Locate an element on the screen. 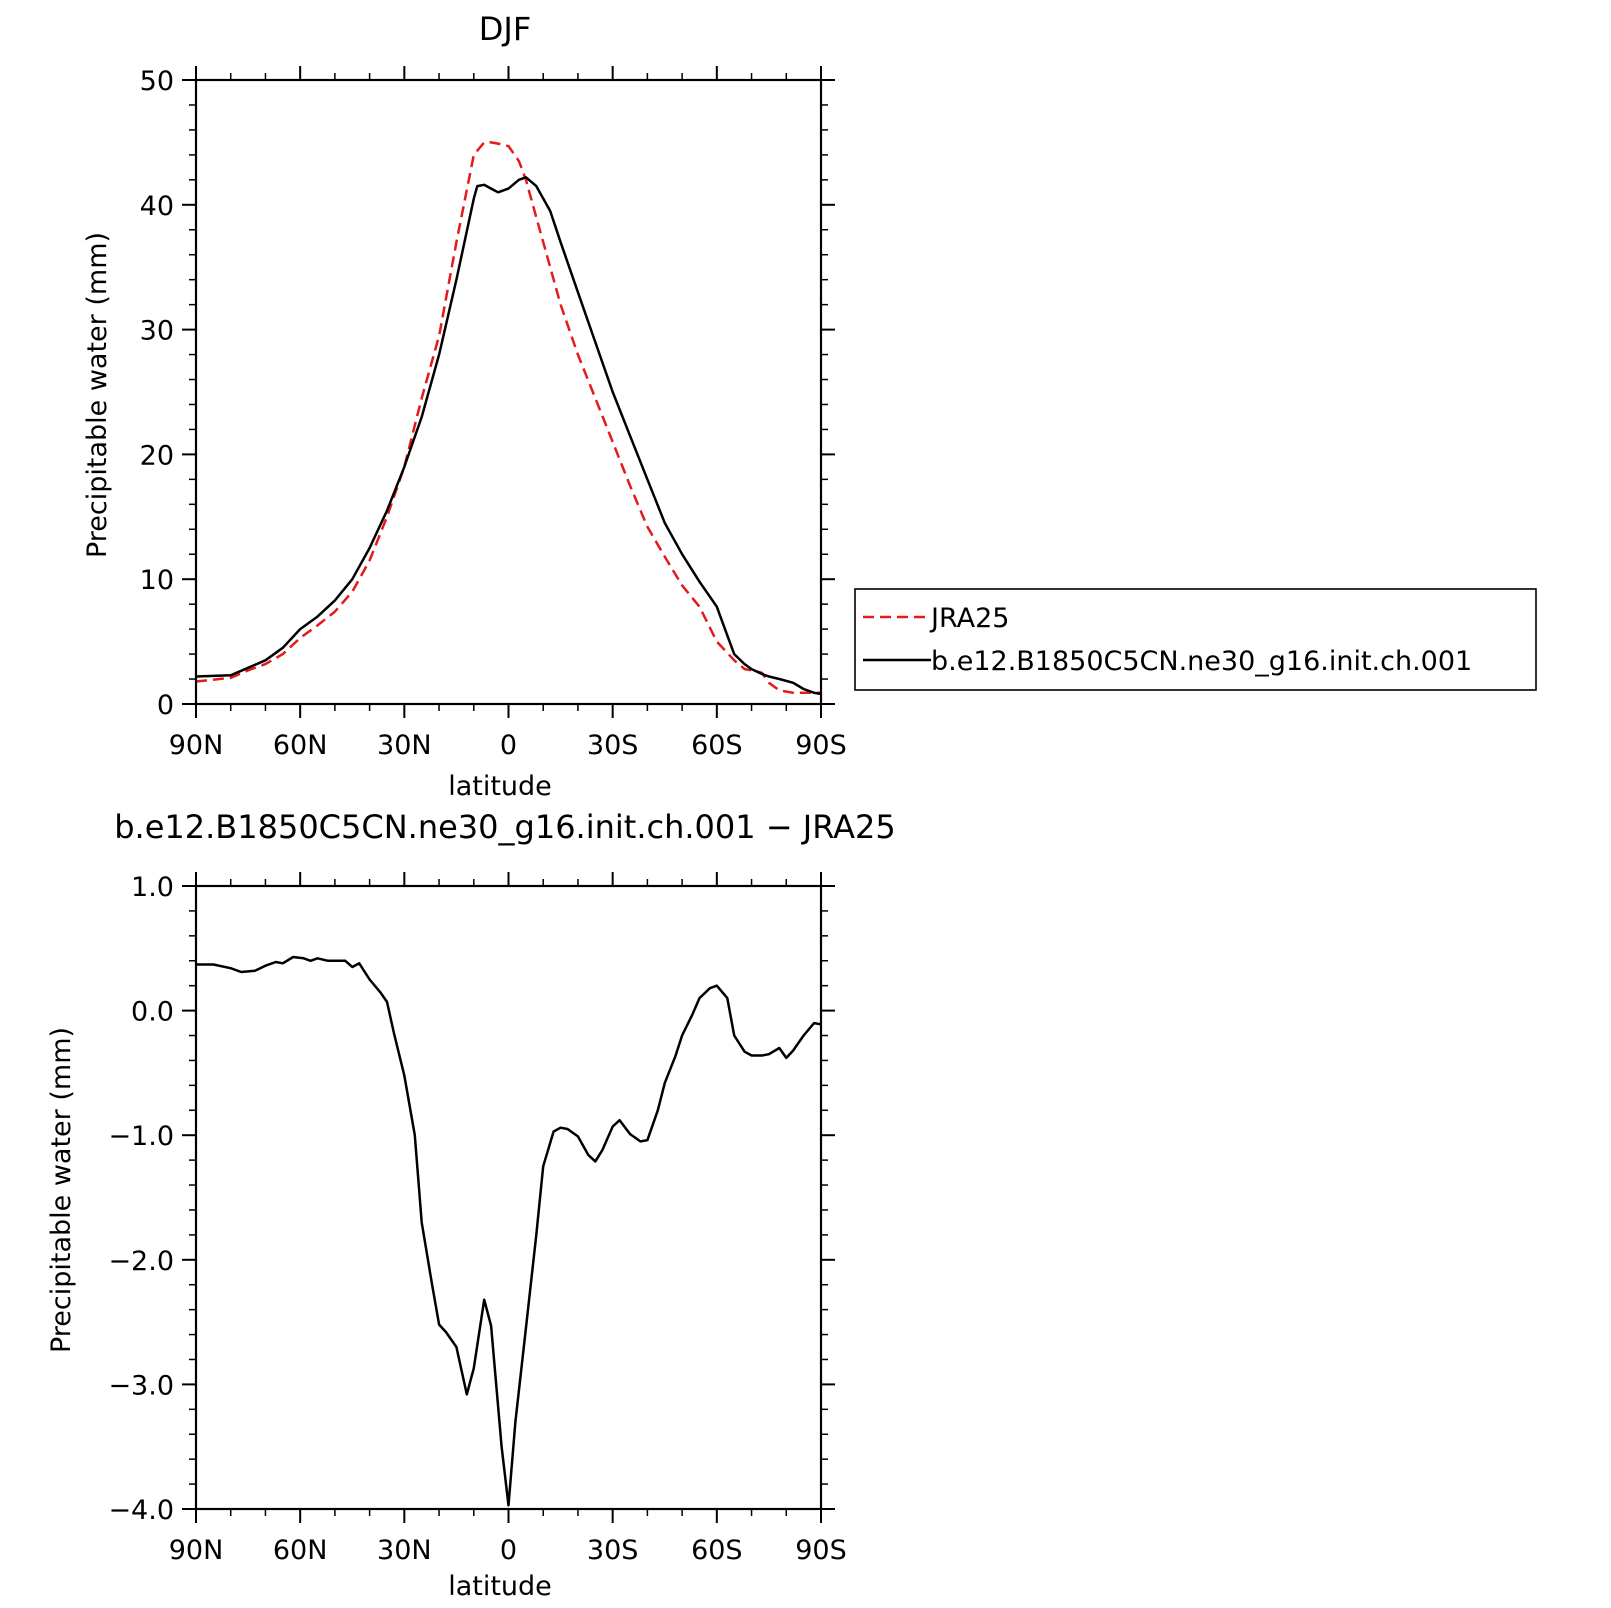 Image resolution: width=1611 pixels, height=1608 pixels. legend-label-jra25: JRA25 is located at coordinates (969, 618).